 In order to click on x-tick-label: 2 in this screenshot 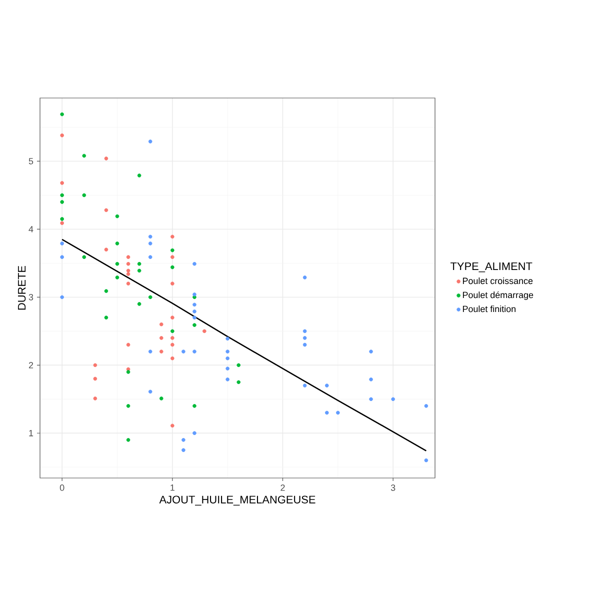, I will do `click(282, 487)`.